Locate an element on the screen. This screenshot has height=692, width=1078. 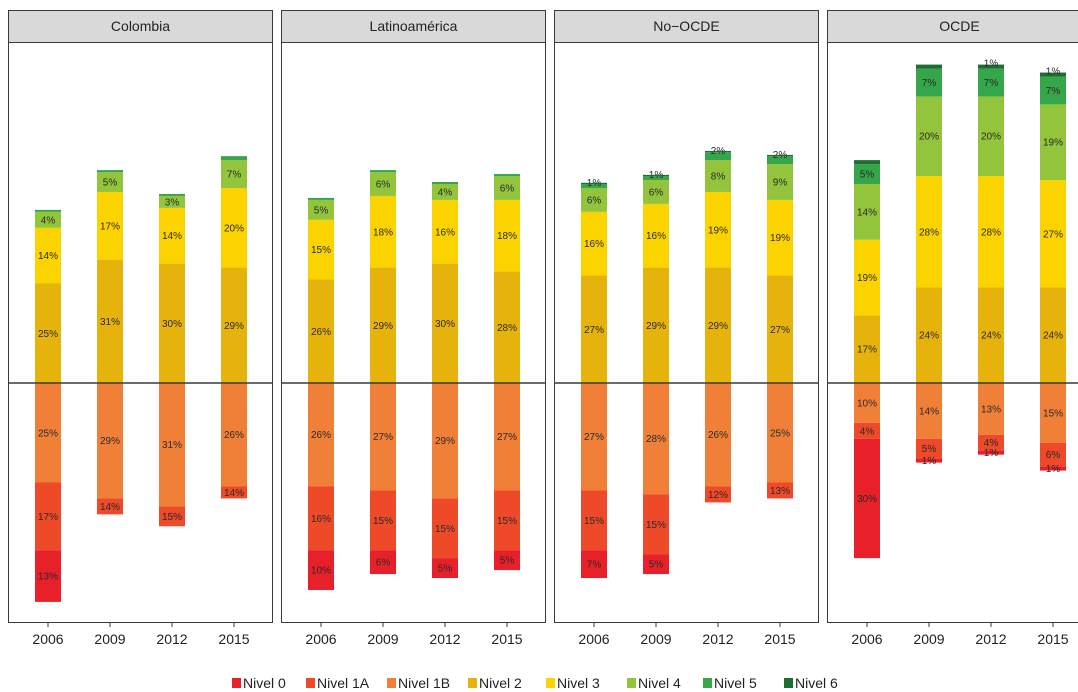
bar-stack: 29% 14% 31% 17% 5% is located at coordinates (110, 342).